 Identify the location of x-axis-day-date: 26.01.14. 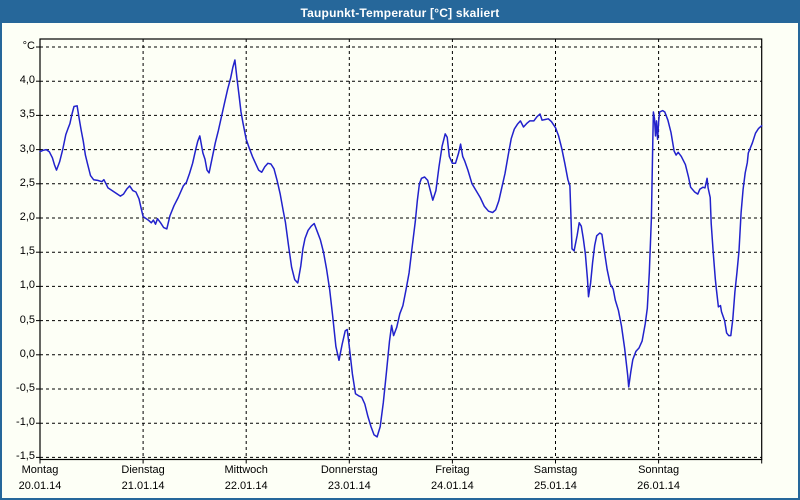
(658, 486).